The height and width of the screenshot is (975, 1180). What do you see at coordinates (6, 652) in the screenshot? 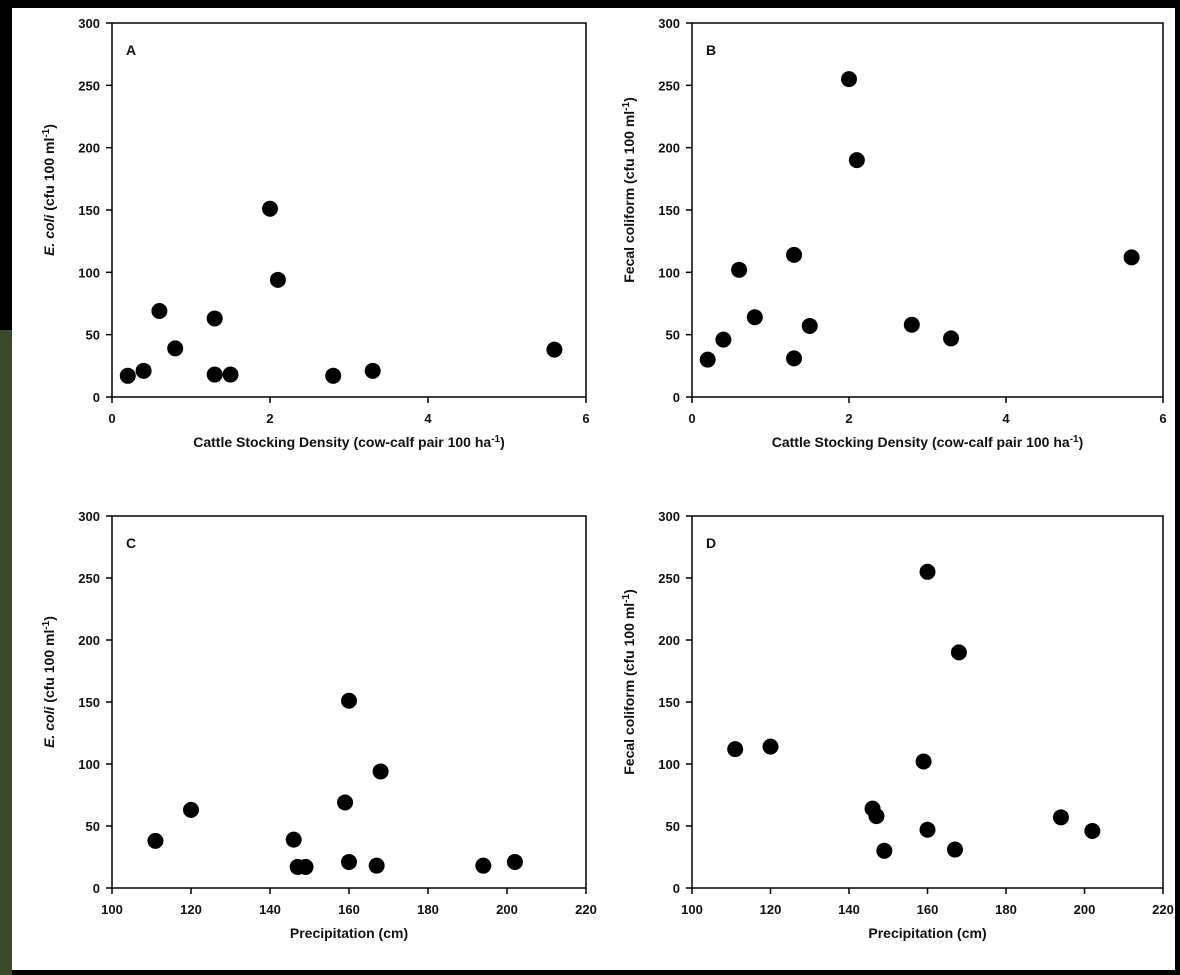
I see `photo-strip` at bounding box center [6, 652].